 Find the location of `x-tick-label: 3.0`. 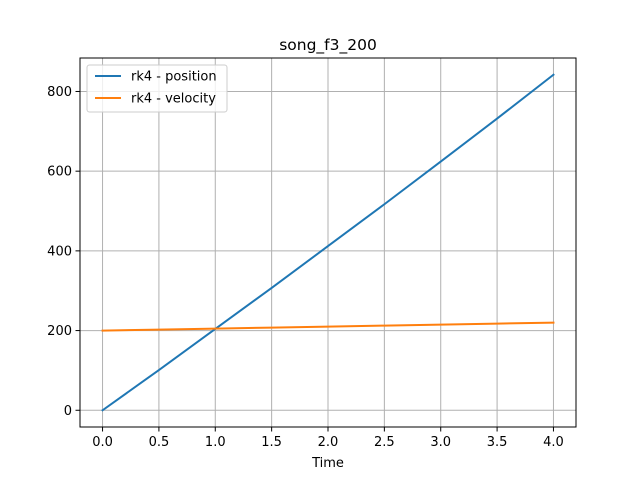

x-tick-label: 3.0 is located at coordinates (440, 442).